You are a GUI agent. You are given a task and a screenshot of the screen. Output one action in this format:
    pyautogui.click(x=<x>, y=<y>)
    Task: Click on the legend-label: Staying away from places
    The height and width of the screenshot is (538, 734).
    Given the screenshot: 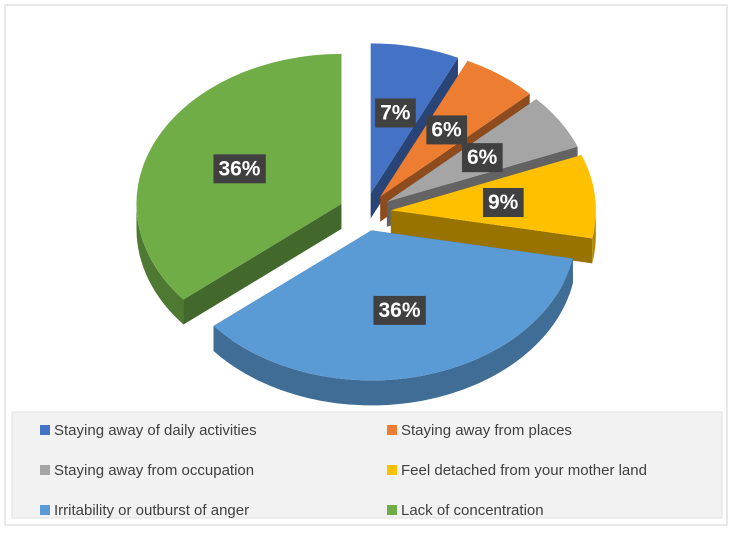 What is the action you would take?
    pyautogui.click(x=486, y=430)
    